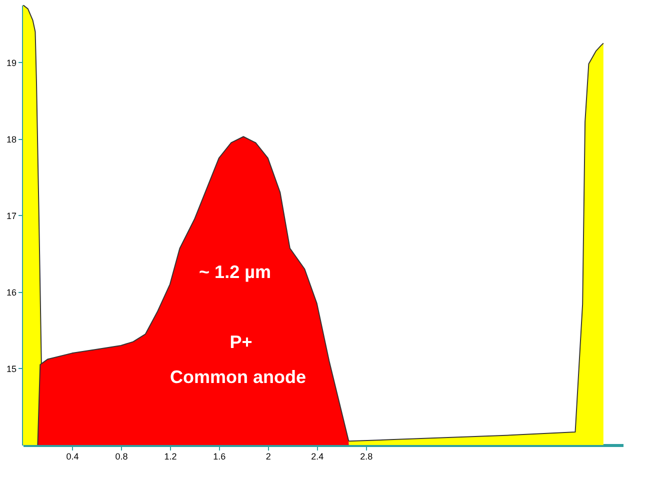  What do you see at coordinates (317, 457) in the screenshot?
I see `x-tick-label: 2.4` at bounding box center [317, 457].